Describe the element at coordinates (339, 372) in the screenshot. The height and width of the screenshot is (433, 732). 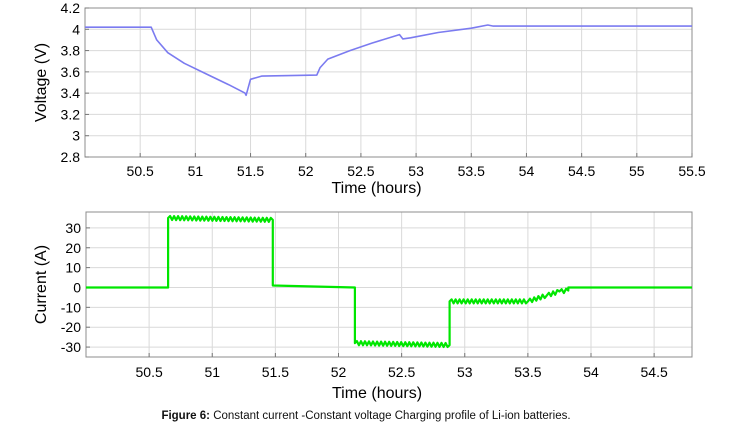
I see `current-xtick-label-3: 52` at that location.